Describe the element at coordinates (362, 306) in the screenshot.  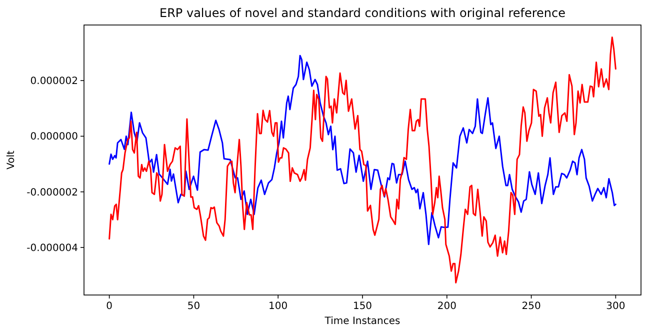
I see `x-tick-label: 150` at that location.